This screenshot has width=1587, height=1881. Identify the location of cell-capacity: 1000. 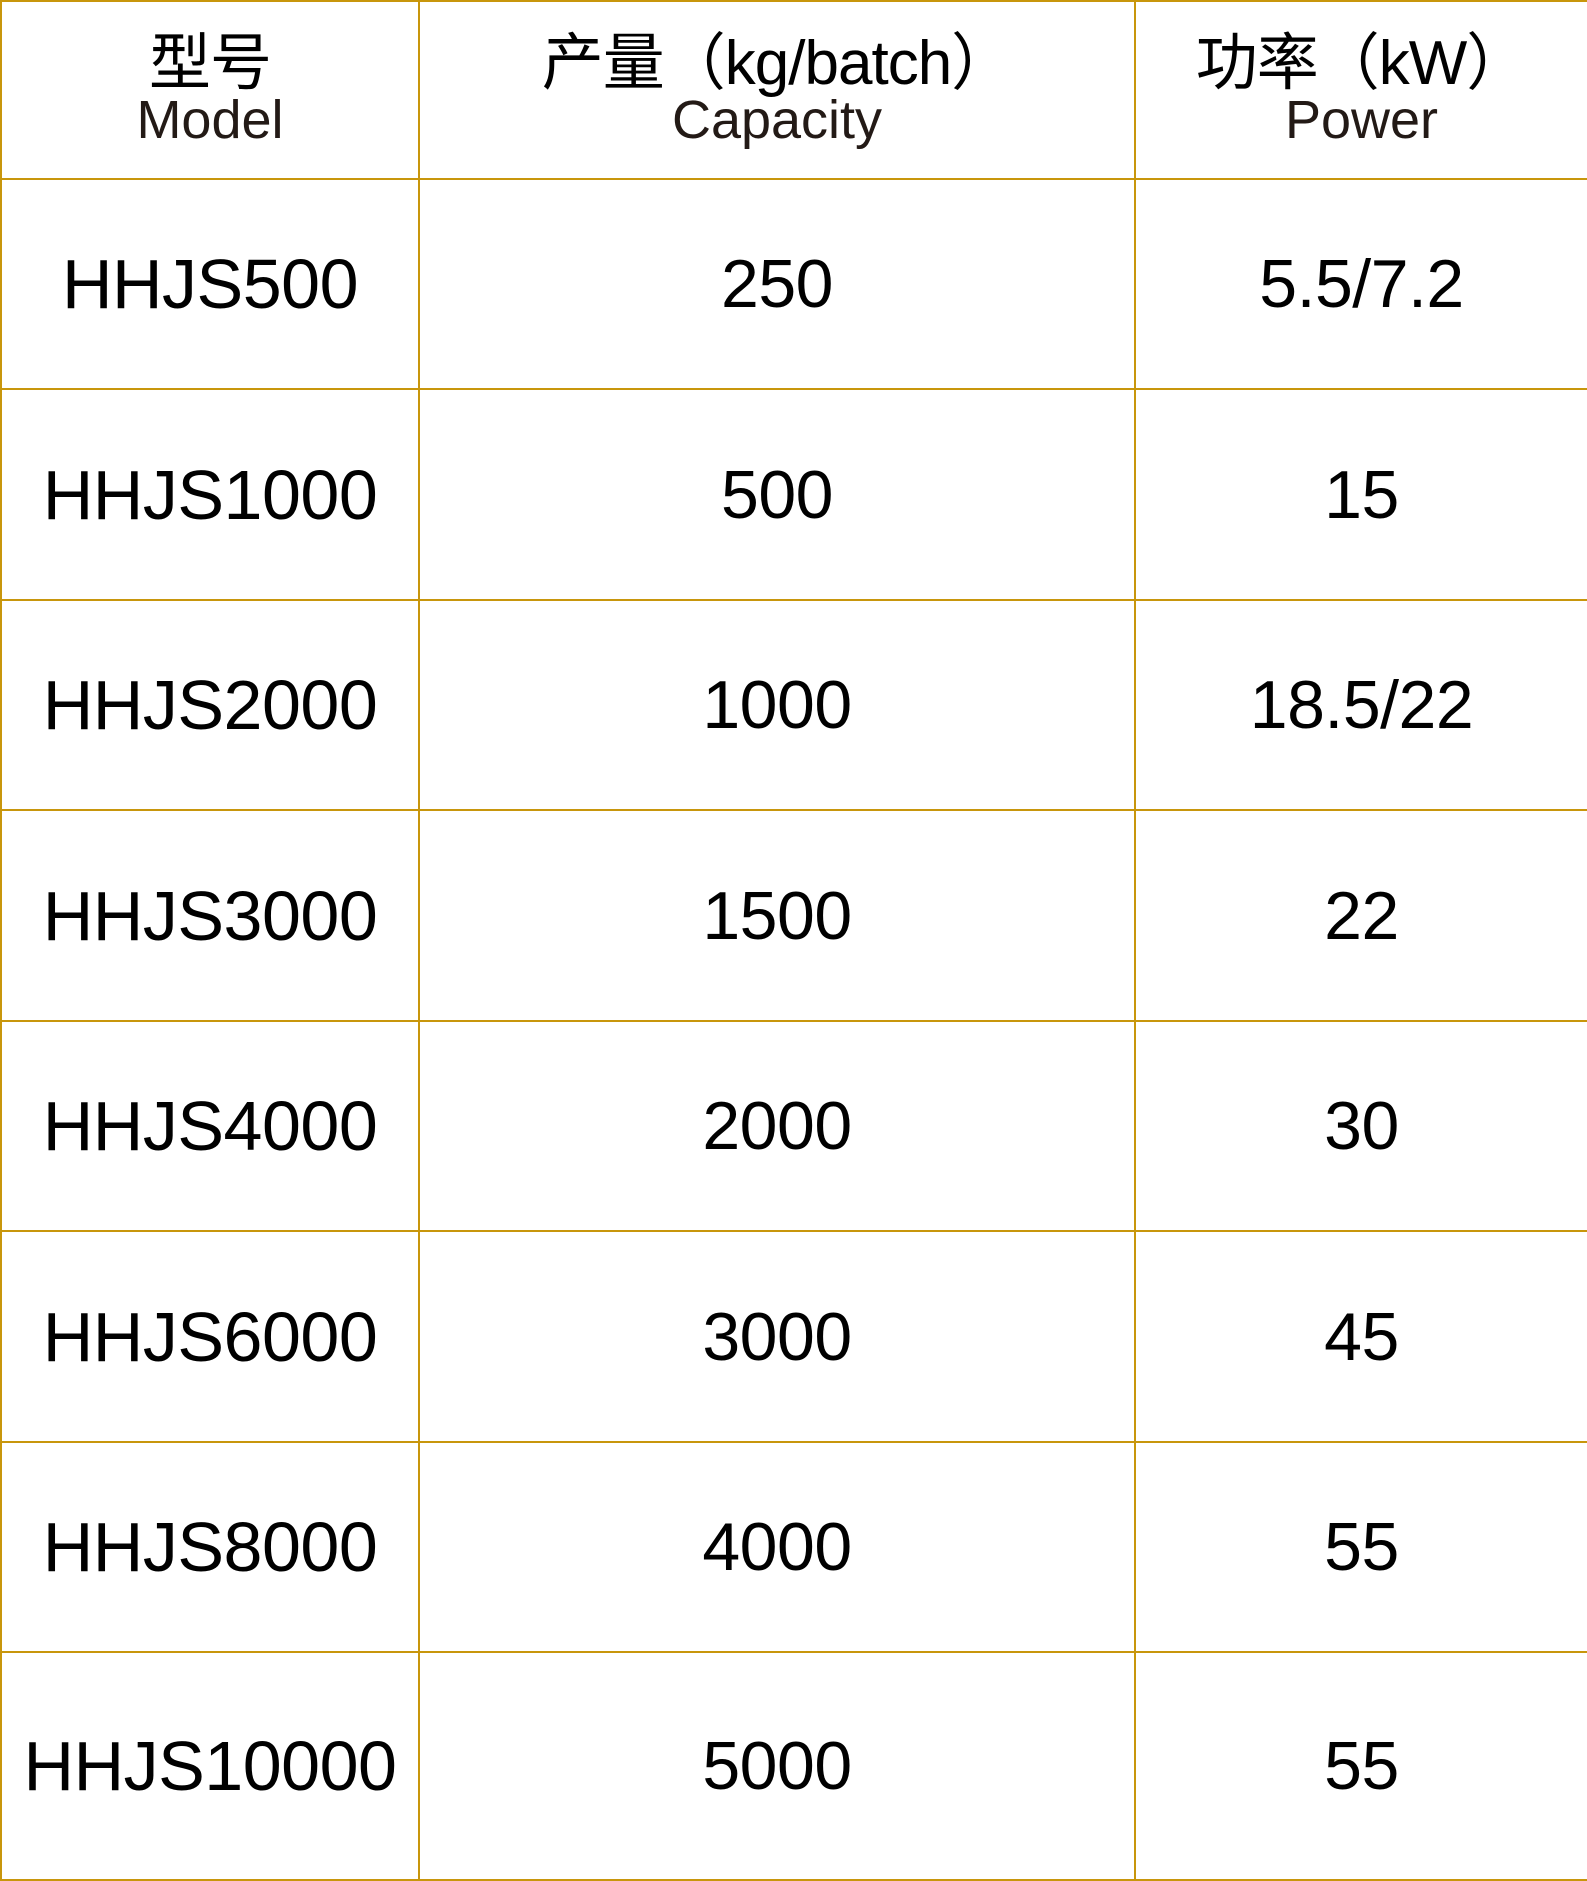
(777, 705).